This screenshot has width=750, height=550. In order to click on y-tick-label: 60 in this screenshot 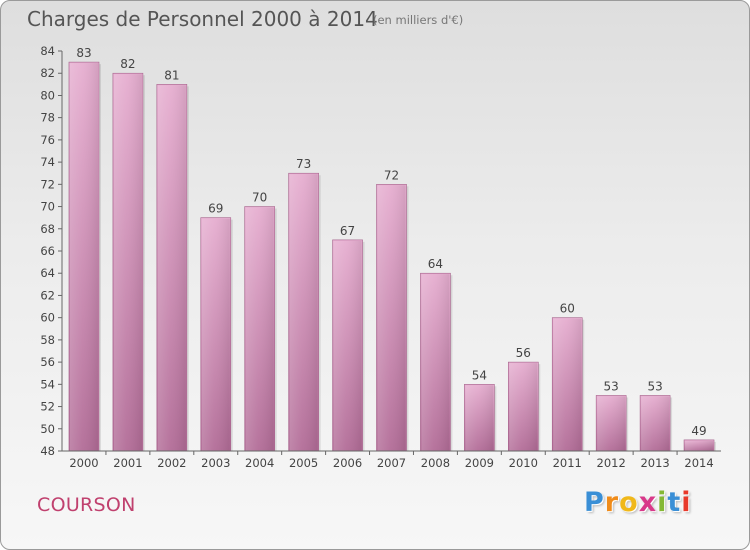, I will do `click(47, 318)`.